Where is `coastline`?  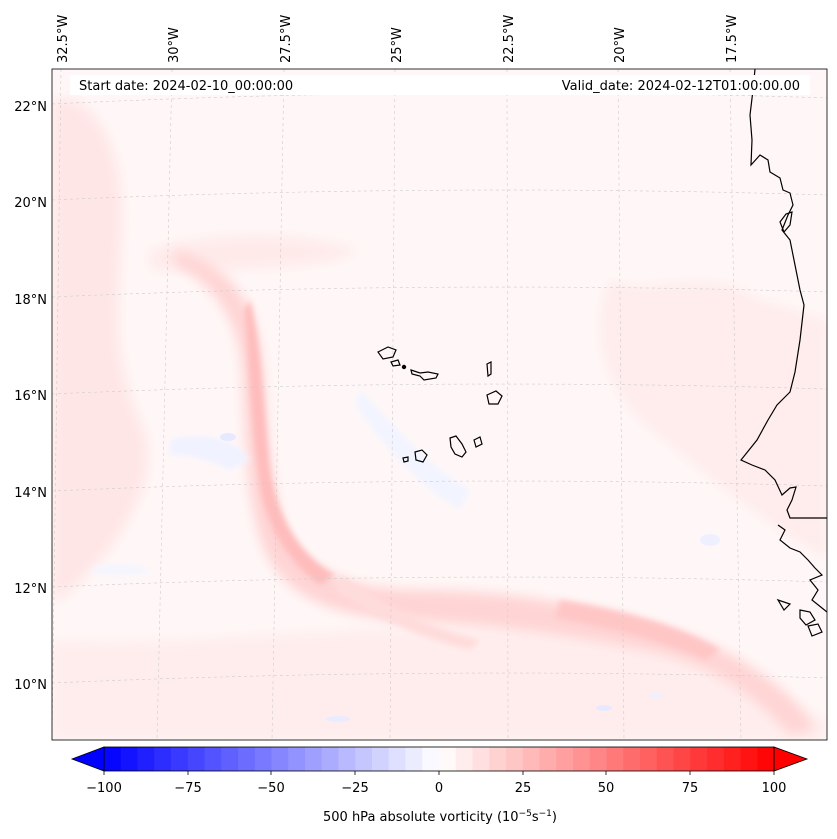 coastline is located at coordinates (783, 353).